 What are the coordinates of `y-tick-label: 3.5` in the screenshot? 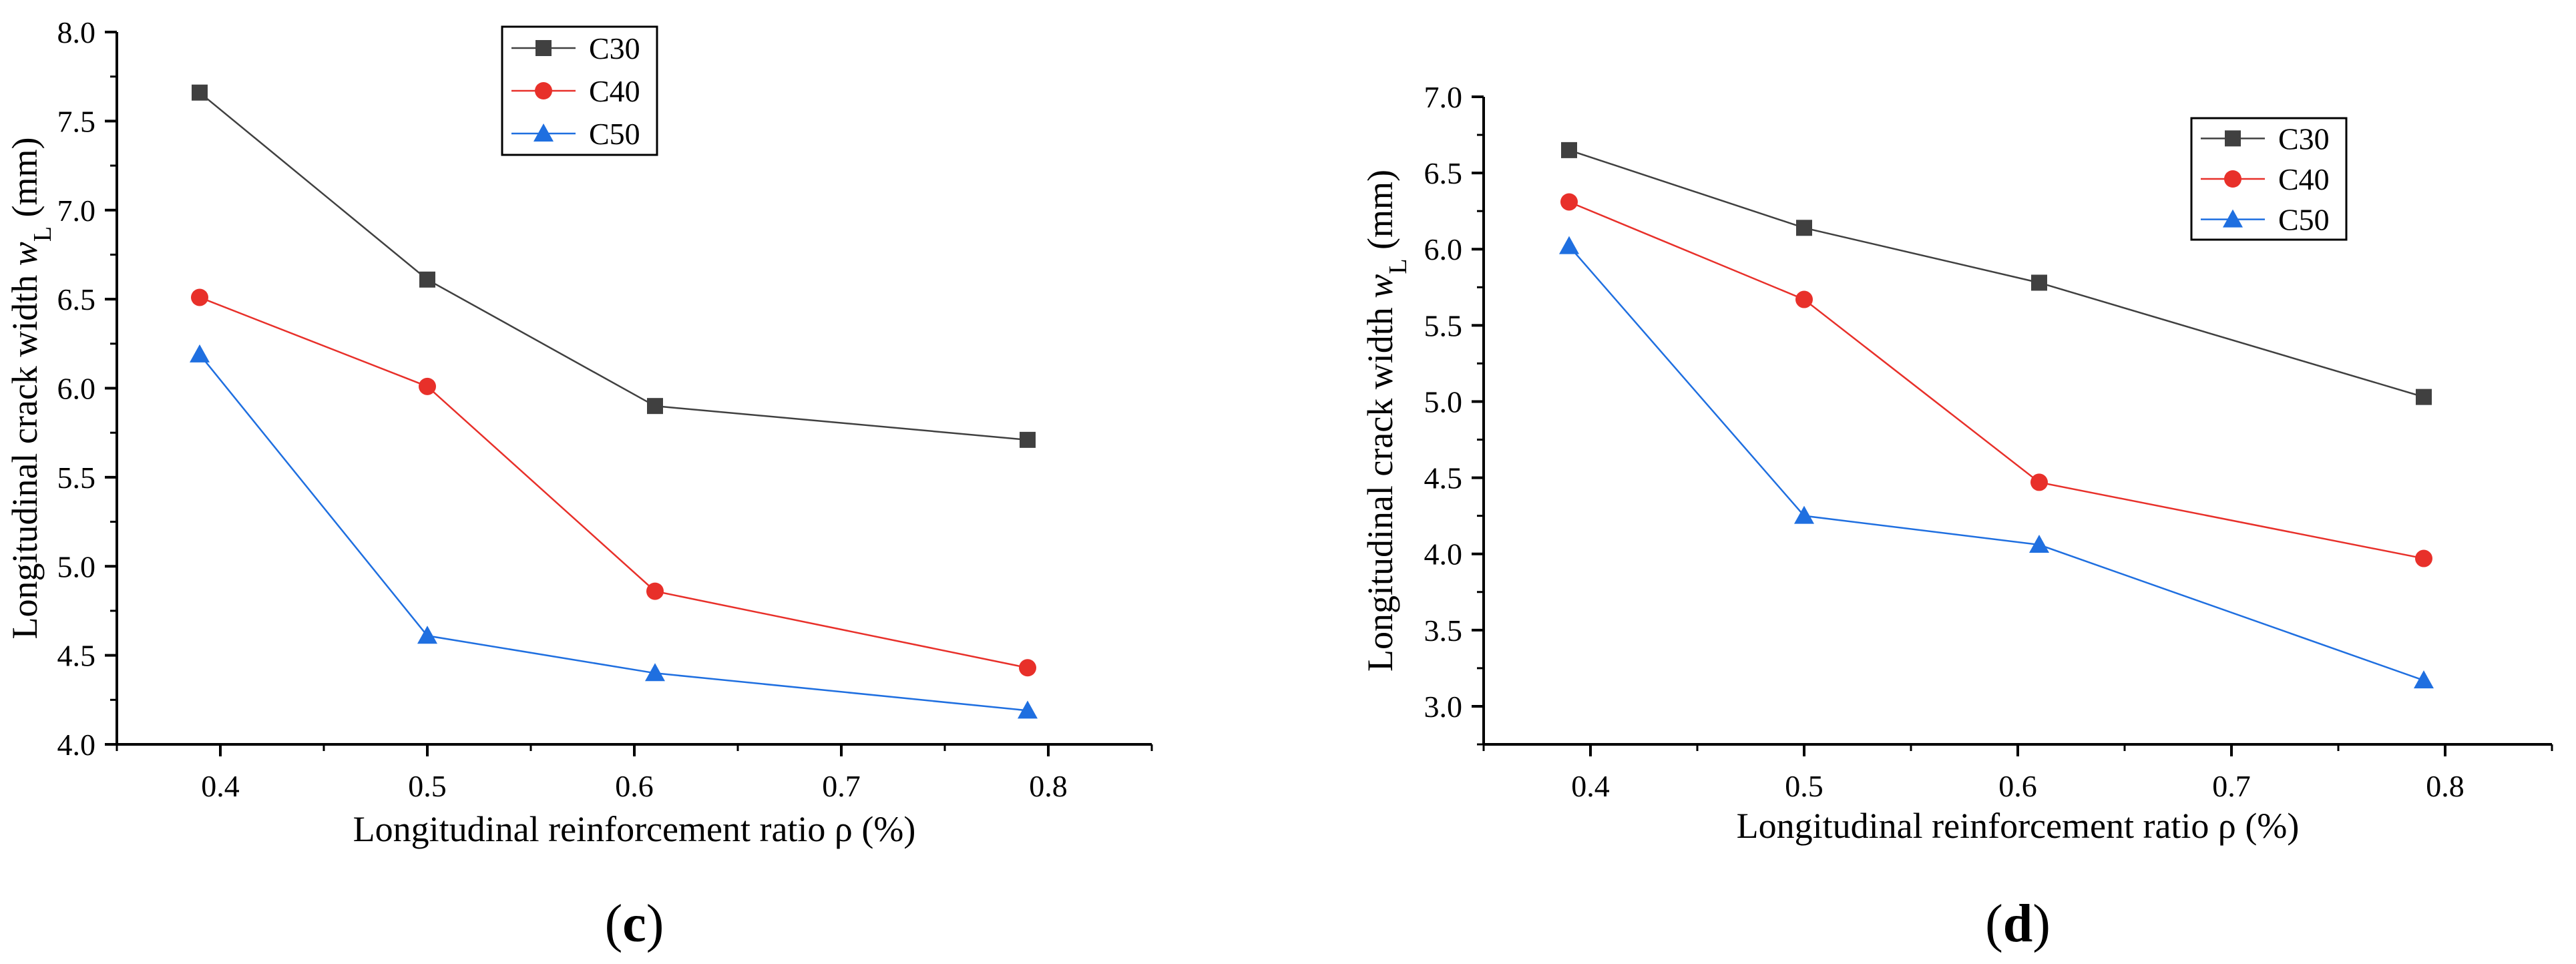 It's located at (1443, 631).